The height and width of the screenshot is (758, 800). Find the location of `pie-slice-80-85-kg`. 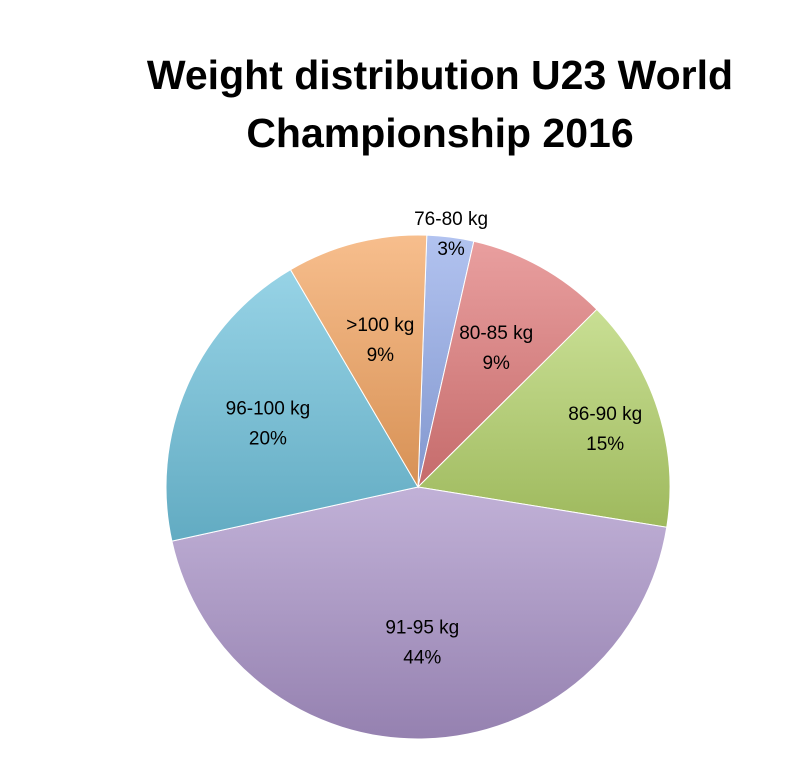

pie-slice-80-85-kg is located at coordinates (507, 364).